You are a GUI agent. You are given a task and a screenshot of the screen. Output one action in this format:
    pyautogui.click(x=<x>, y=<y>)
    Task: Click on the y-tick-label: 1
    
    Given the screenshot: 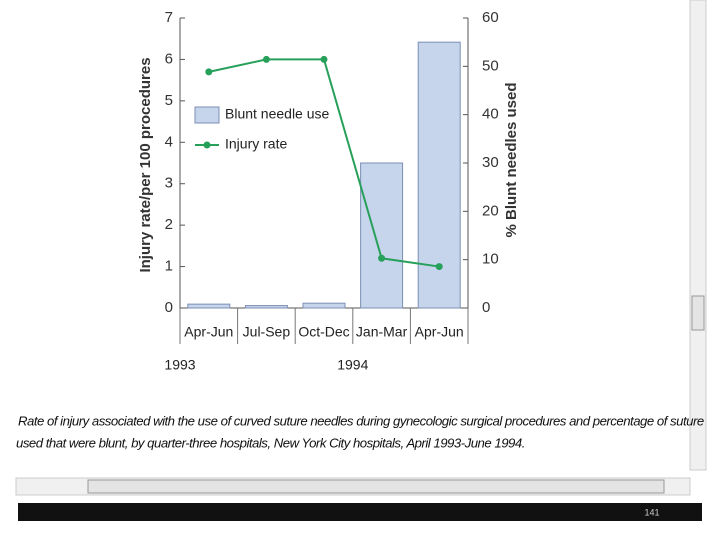 What is the action you would take?
    pyautogui.click(x=169, y=266)
    